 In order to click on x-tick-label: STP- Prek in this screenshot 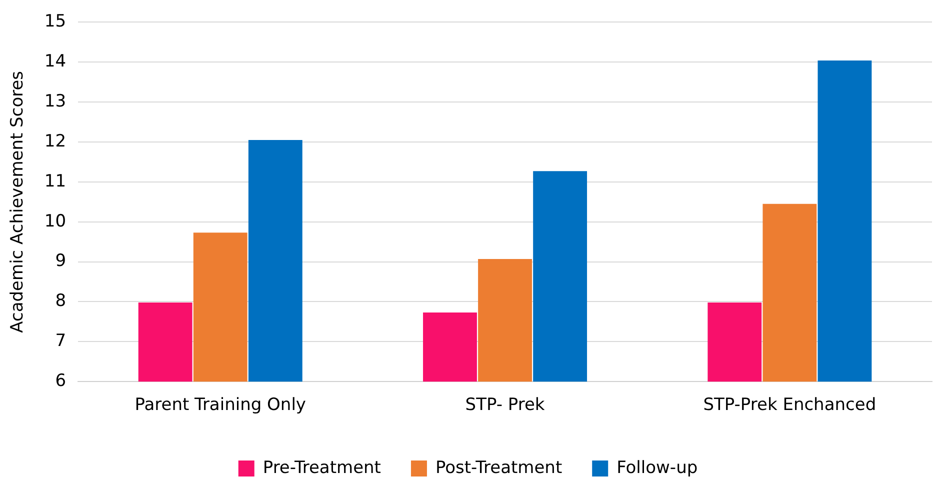, I will do `click(505, 405)`.